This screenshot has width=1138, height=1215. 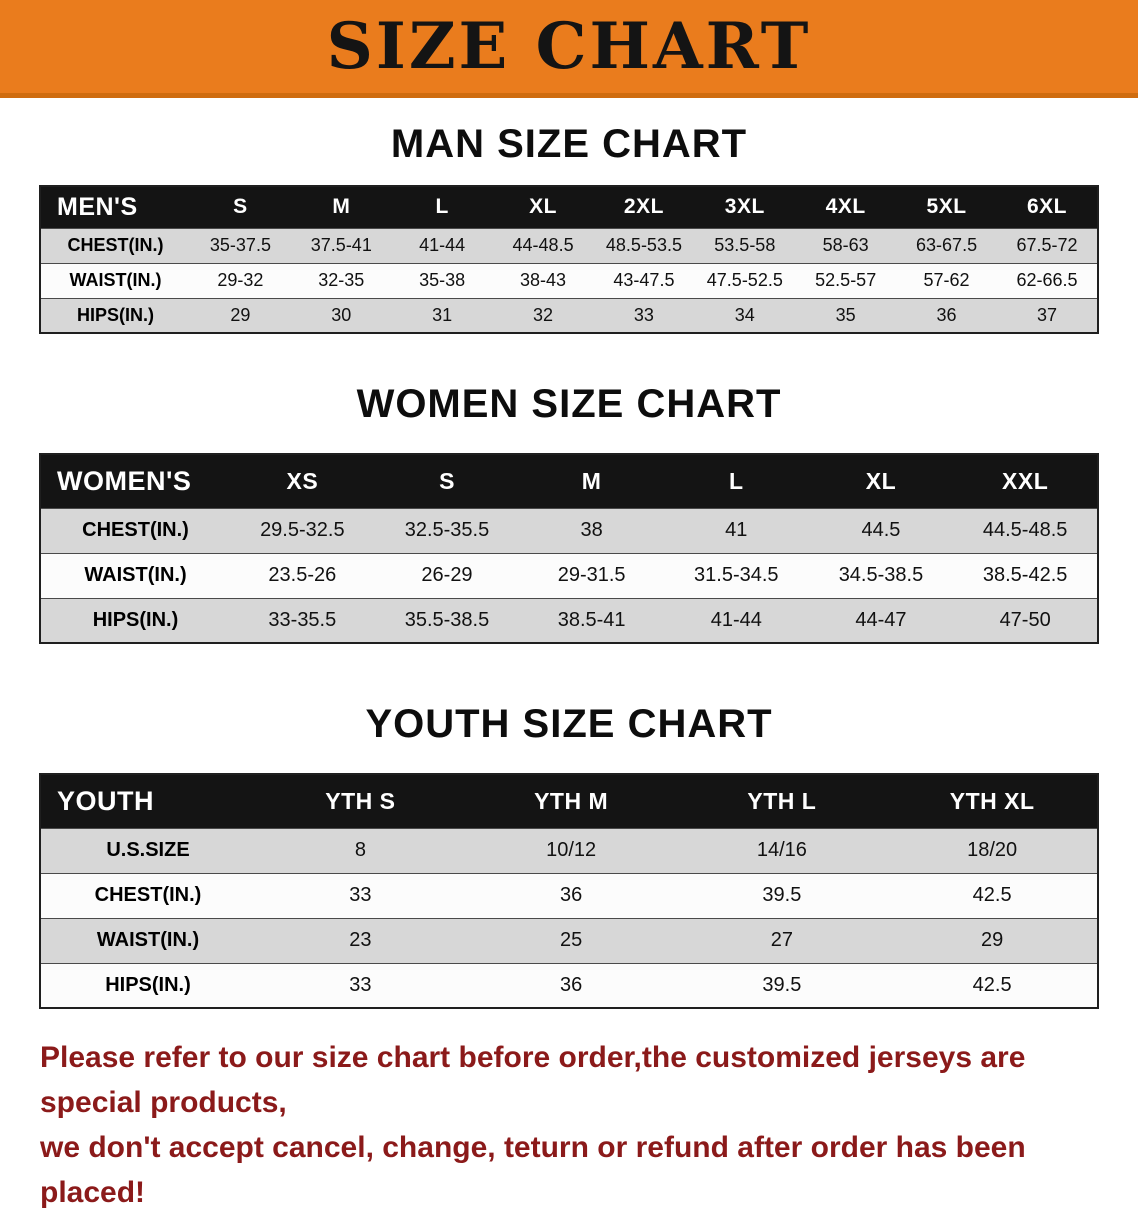 What do you see at coordinates (135, 480) in the screenshot?
I see `group-label: WOMEN'S` at bounding box center [135, 480].